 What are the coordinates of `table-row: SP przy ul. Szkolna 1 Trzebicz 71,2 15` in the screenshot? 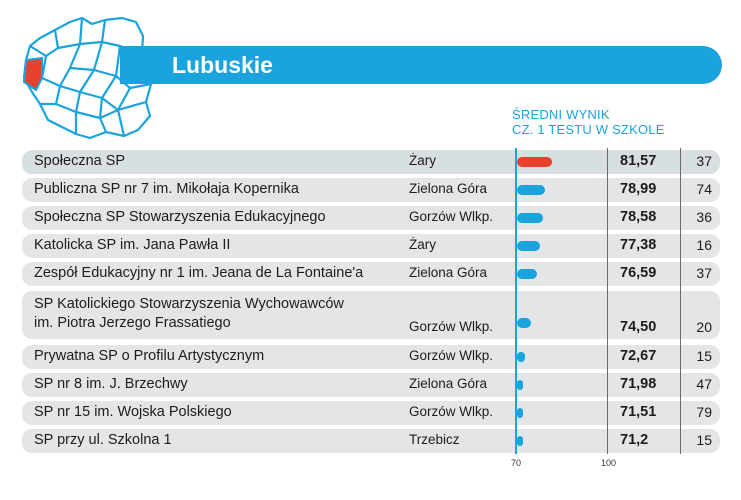 It's located at (371, 441).